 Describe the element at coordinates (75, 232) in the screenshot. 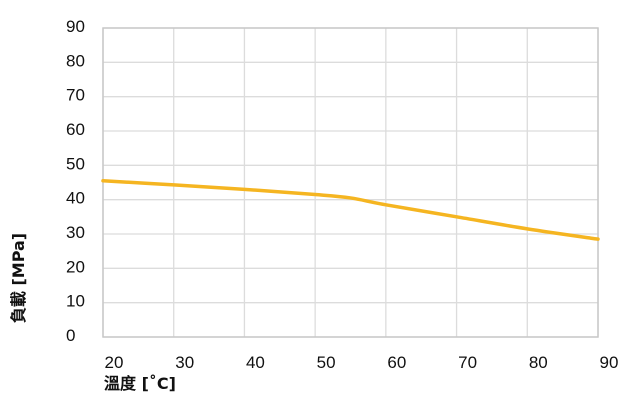

I see `y-tick-label: 30` at that location.